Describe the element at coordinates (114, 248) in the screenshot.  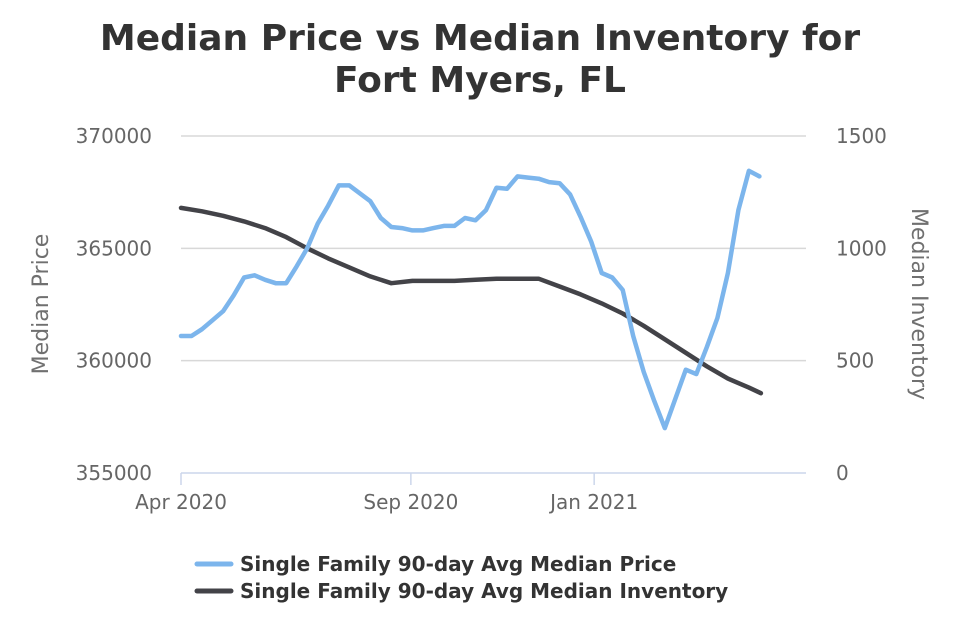
I see `y-left-tick-label: 365000` at that location.